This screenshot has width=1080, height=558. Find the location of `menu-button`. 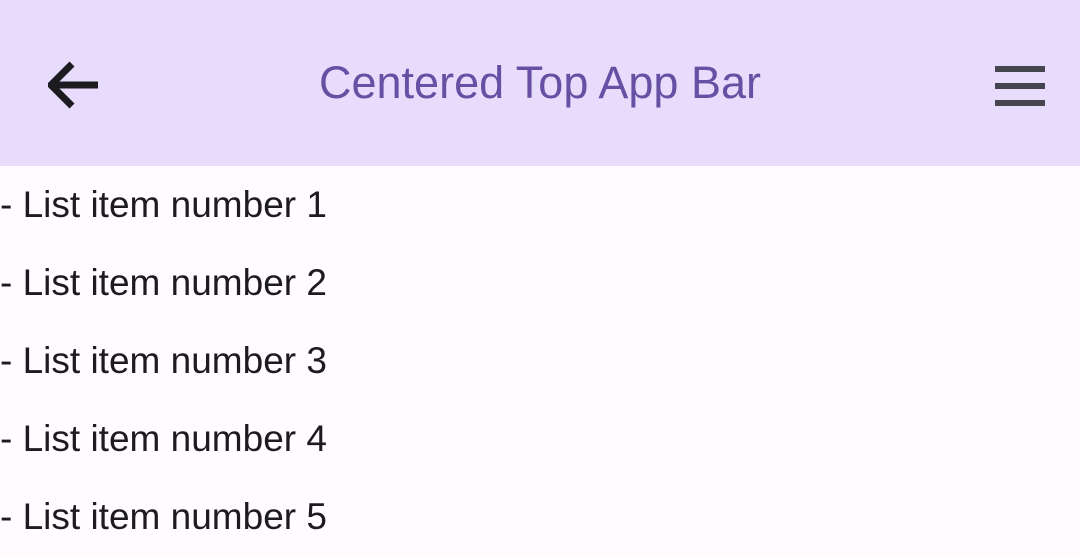

menu-button is located at coordinates (1020, 86).